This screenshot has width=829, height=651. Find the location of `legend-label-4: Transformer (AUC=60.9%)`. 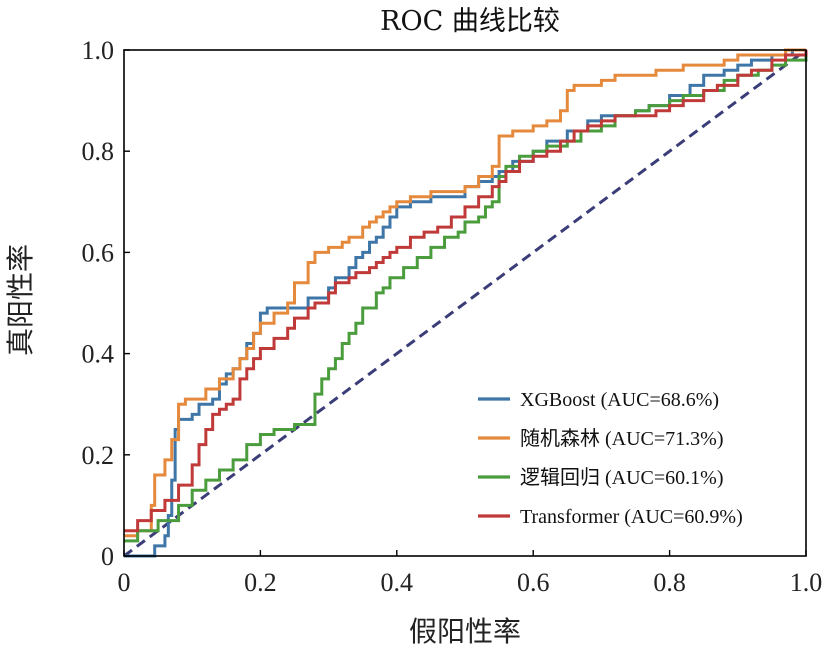

legend-label-4: Transformer (AUC=60.9%) is located at coordinates (631, 517).